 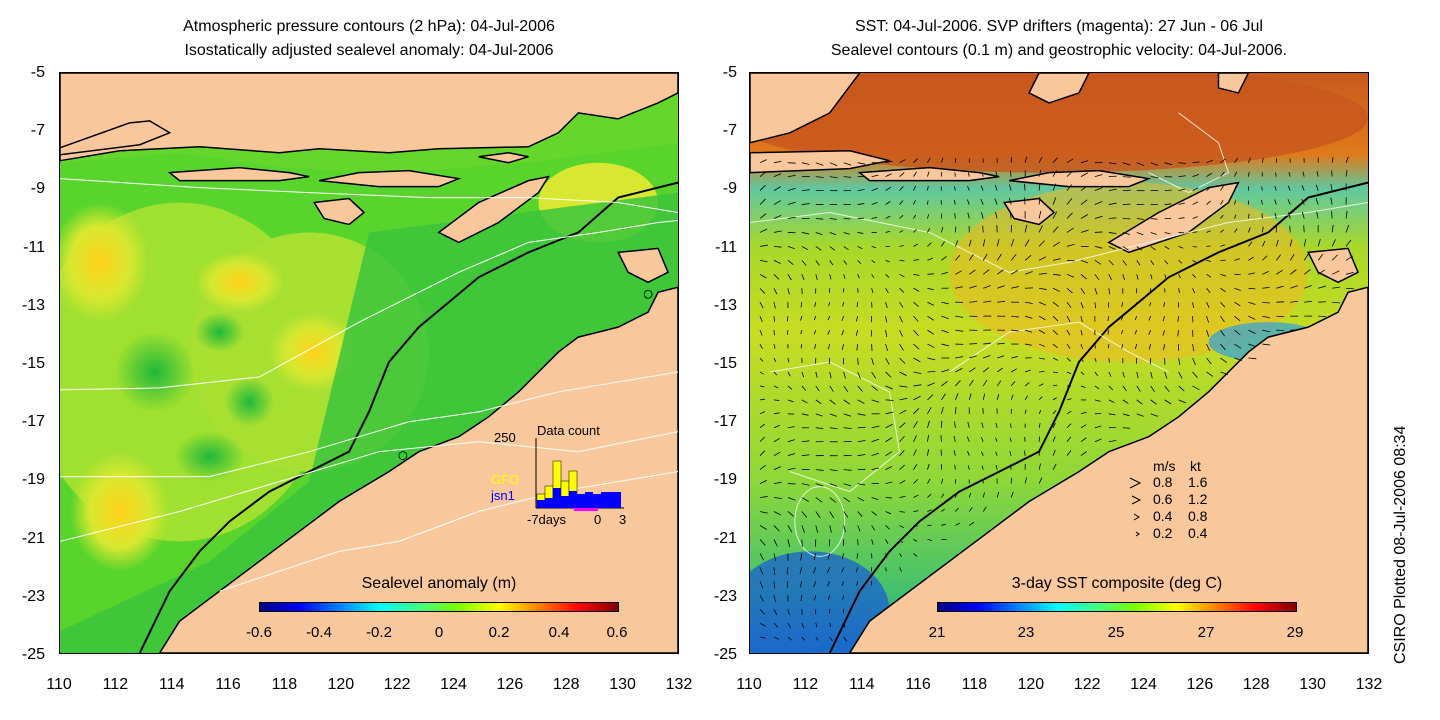 What do you see at coordinates (439, 632) in the screenshot?
I see `sealevel-colorbar-tick: 0` at bounding box center [439, 632].